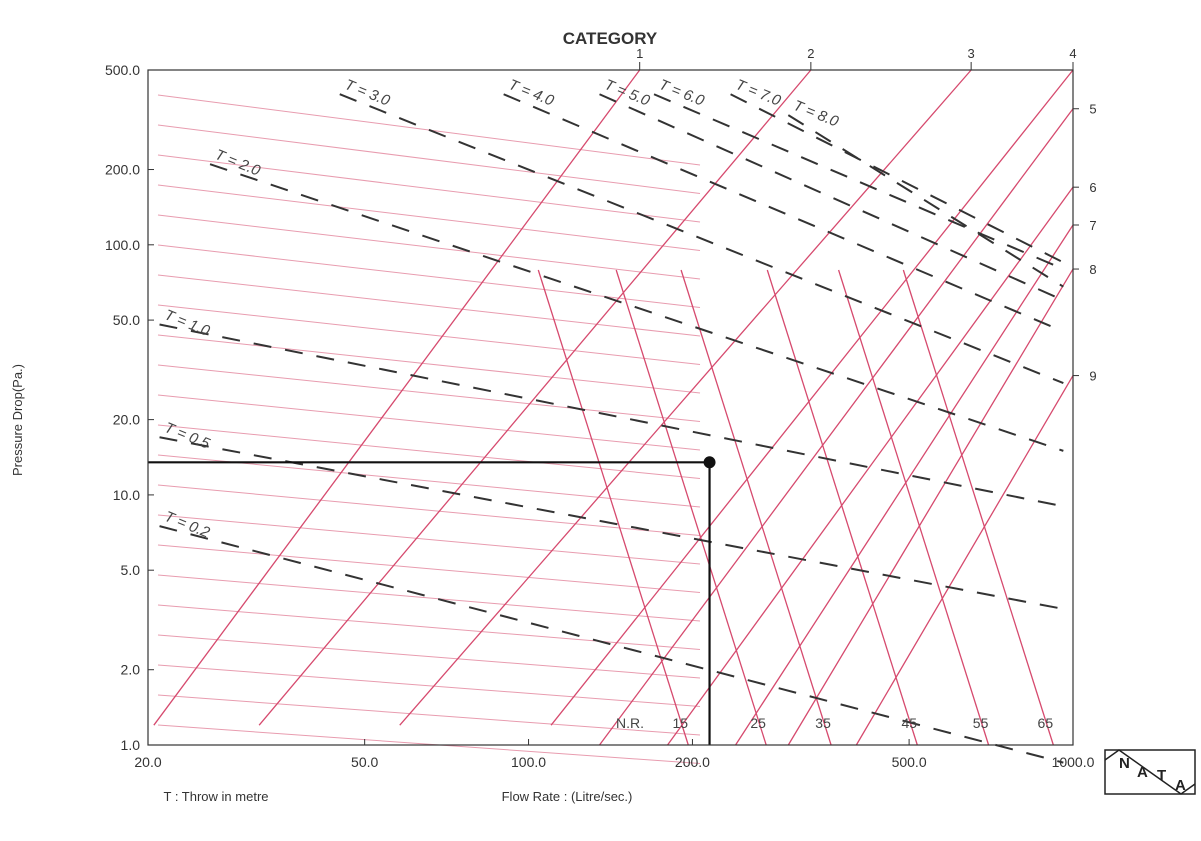  Describe the element at coordinates (1092, 225) in the screenshot. I see `right-category-label: 7` at that location.